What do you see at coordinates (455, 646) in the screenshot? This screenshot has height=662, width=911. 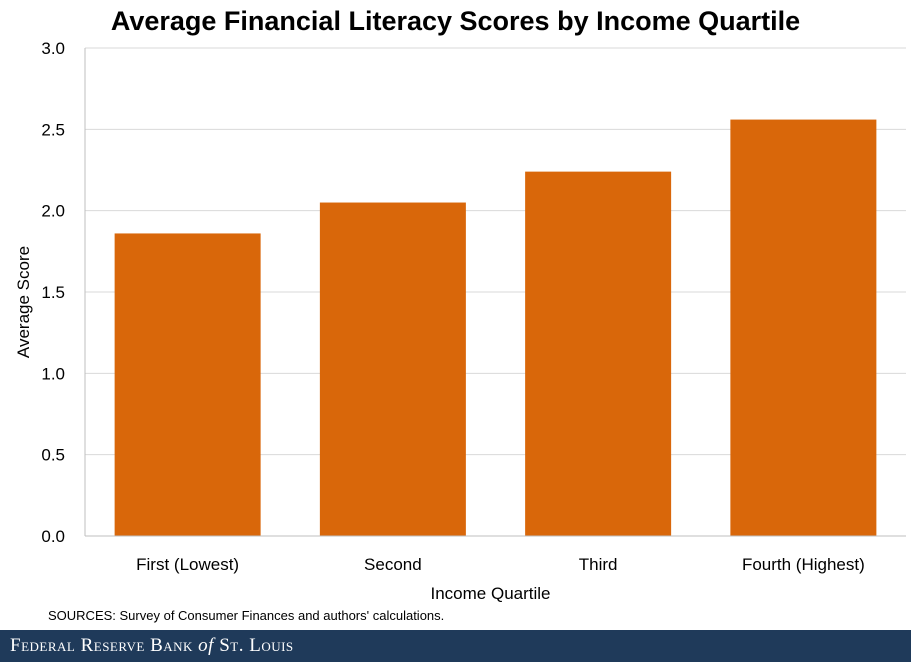 I see `footer-bar: Federal Reserve Bank of St. Louis` at bounding box center [455, 646].